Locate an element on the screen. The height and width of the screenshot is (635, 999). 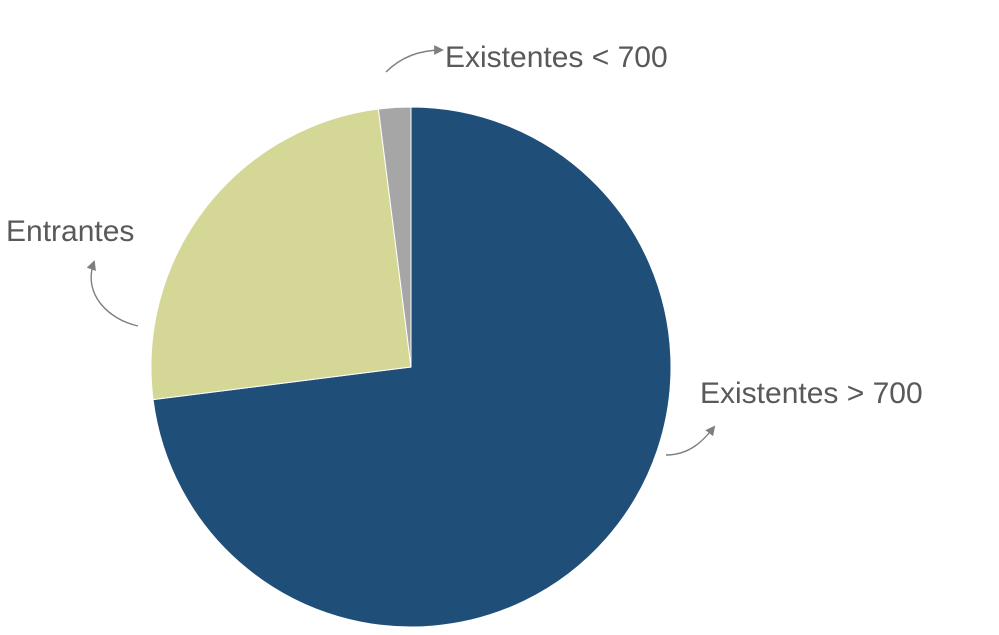
slice-label-entrantes: Entrantes is located at coordinates (70, 231).